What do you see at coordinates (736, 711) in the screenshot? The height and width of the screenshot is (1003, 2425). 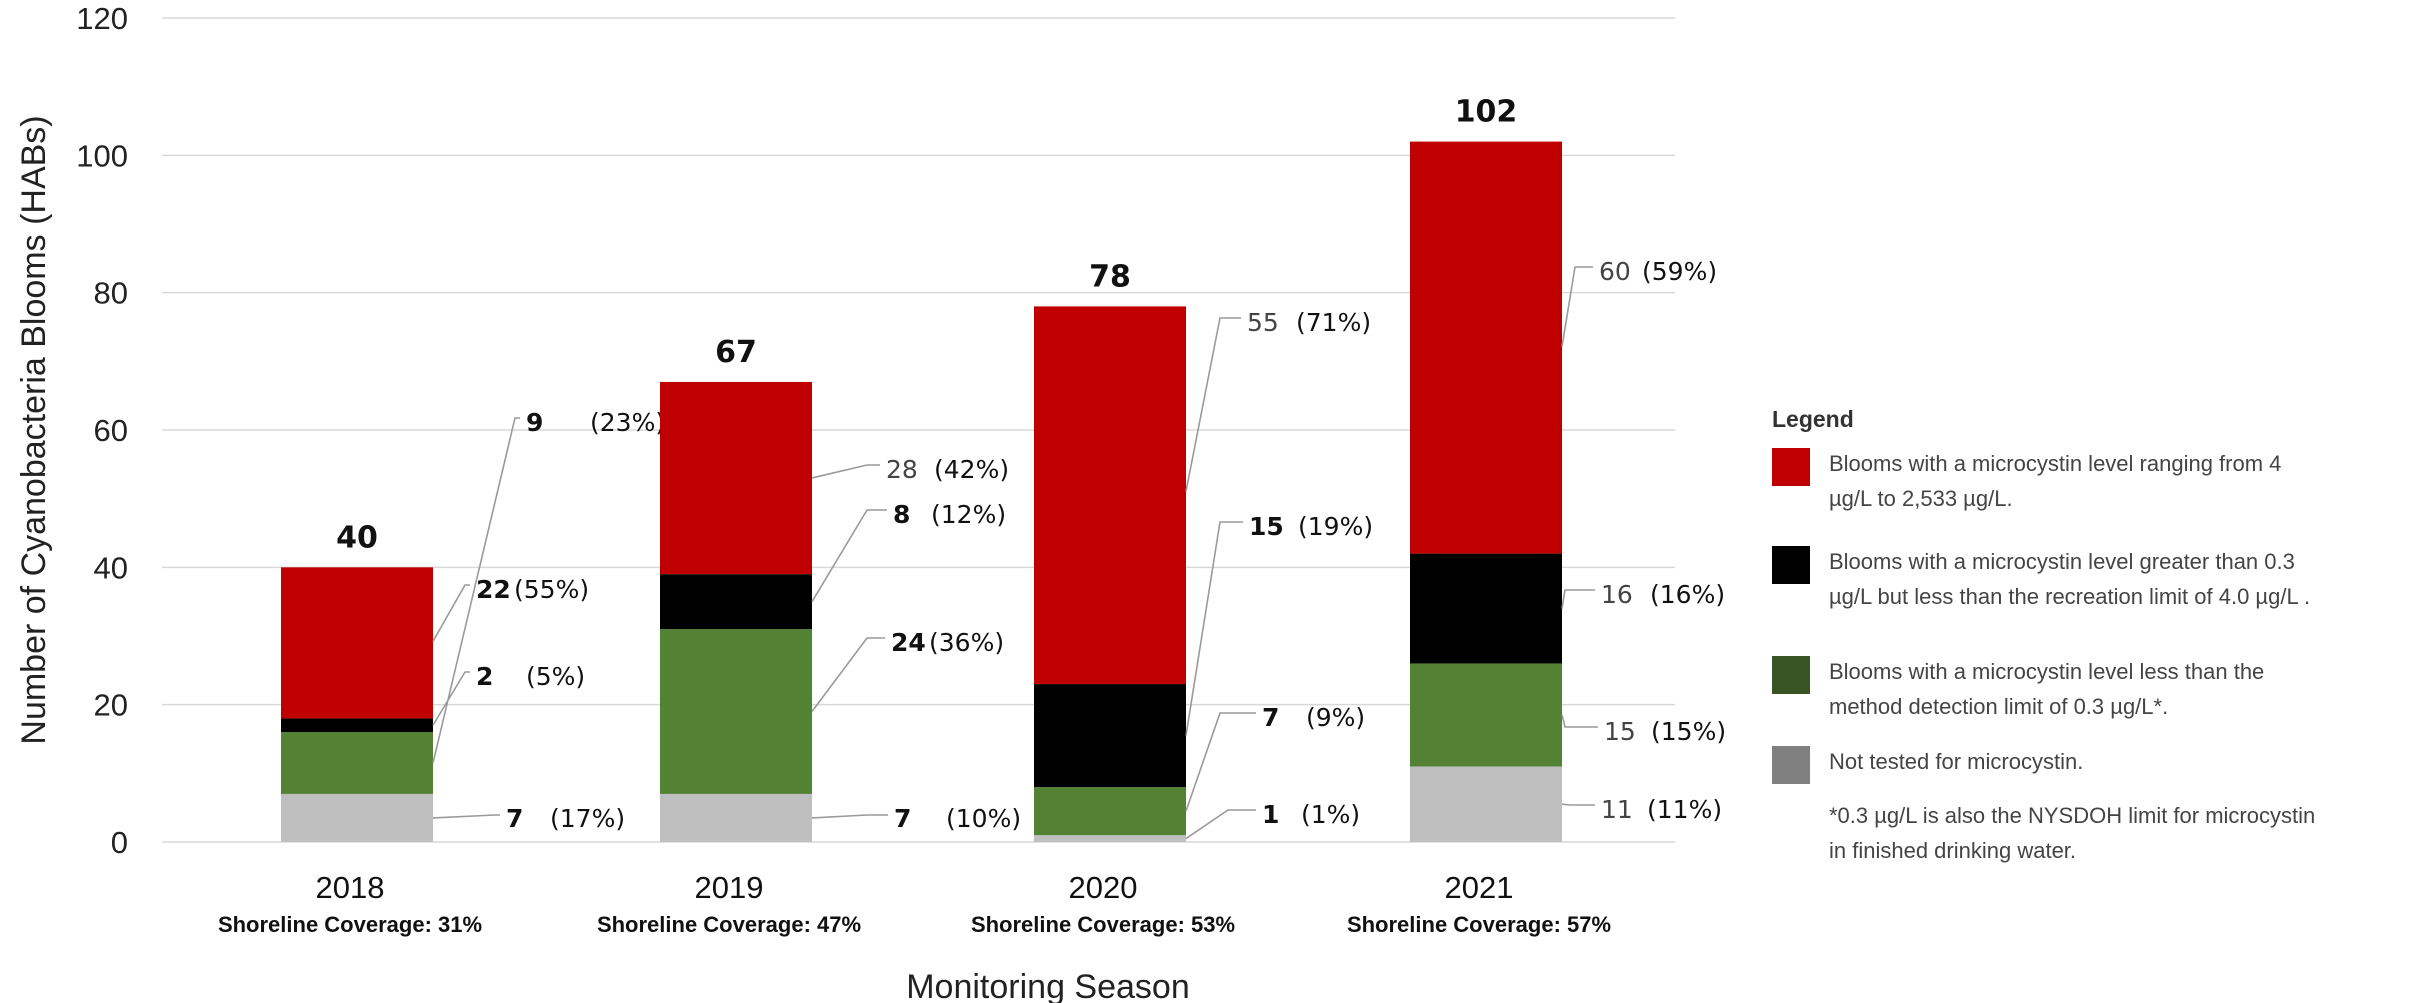 I see `bar-below_detection-2019` at bounding box center [736, 711].